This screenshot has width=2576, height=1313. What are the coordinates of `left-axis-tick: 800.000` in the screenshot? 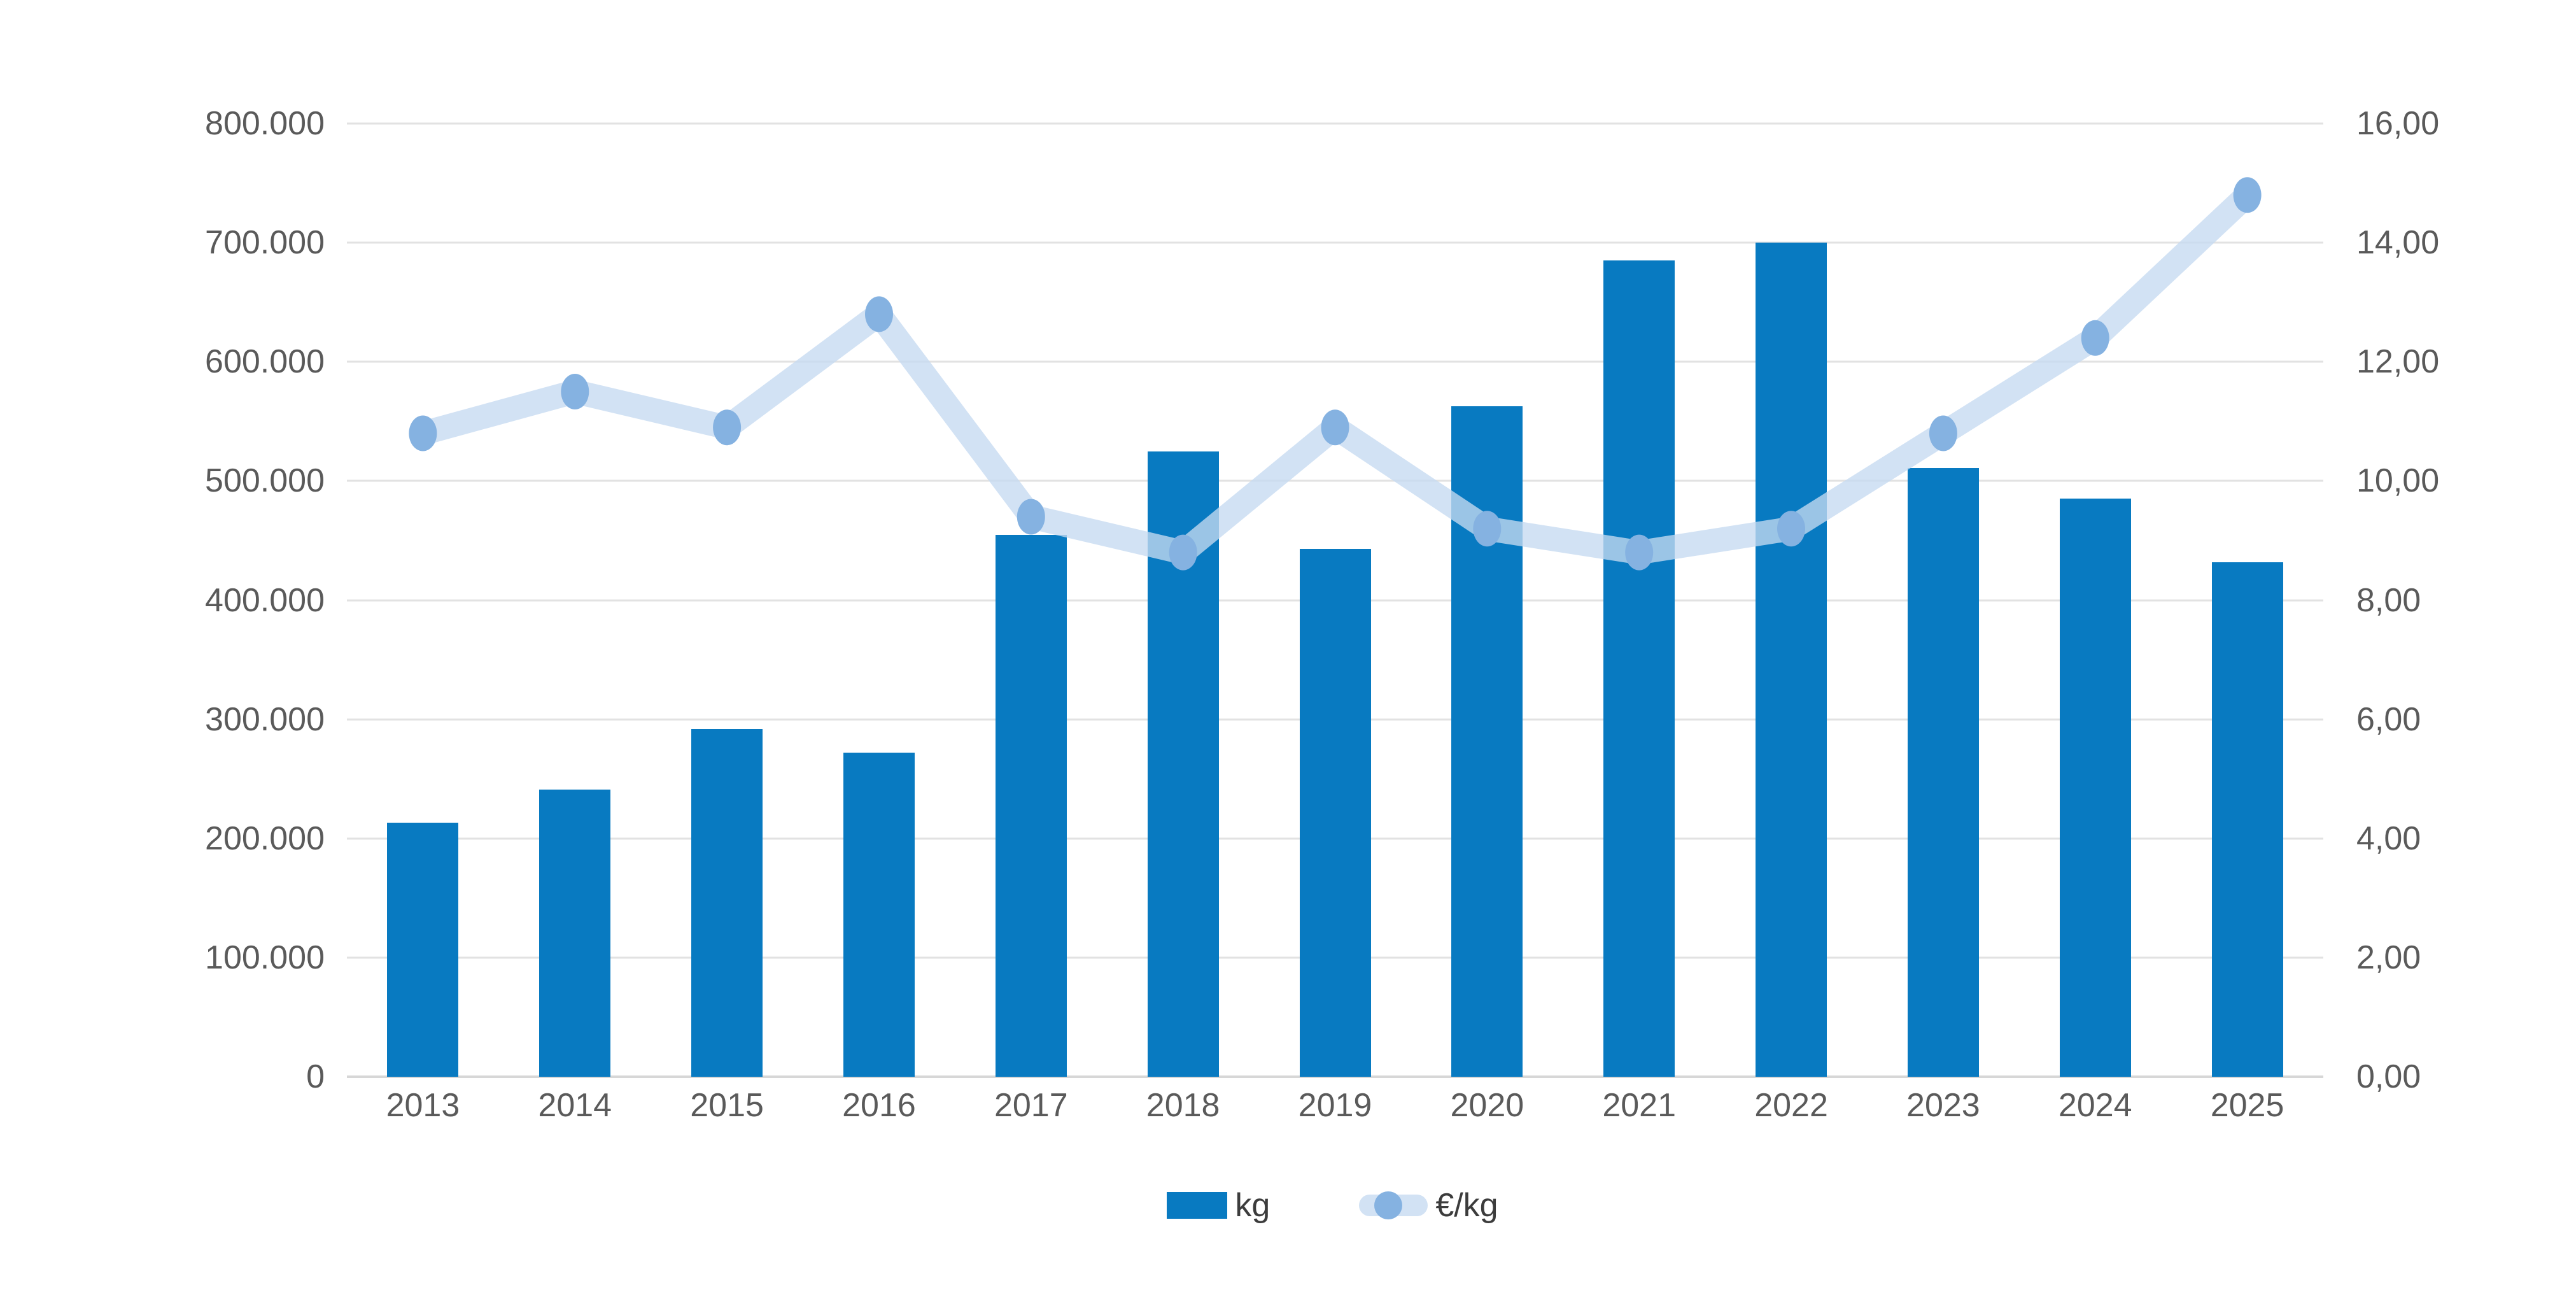 It's located at (265, 123).